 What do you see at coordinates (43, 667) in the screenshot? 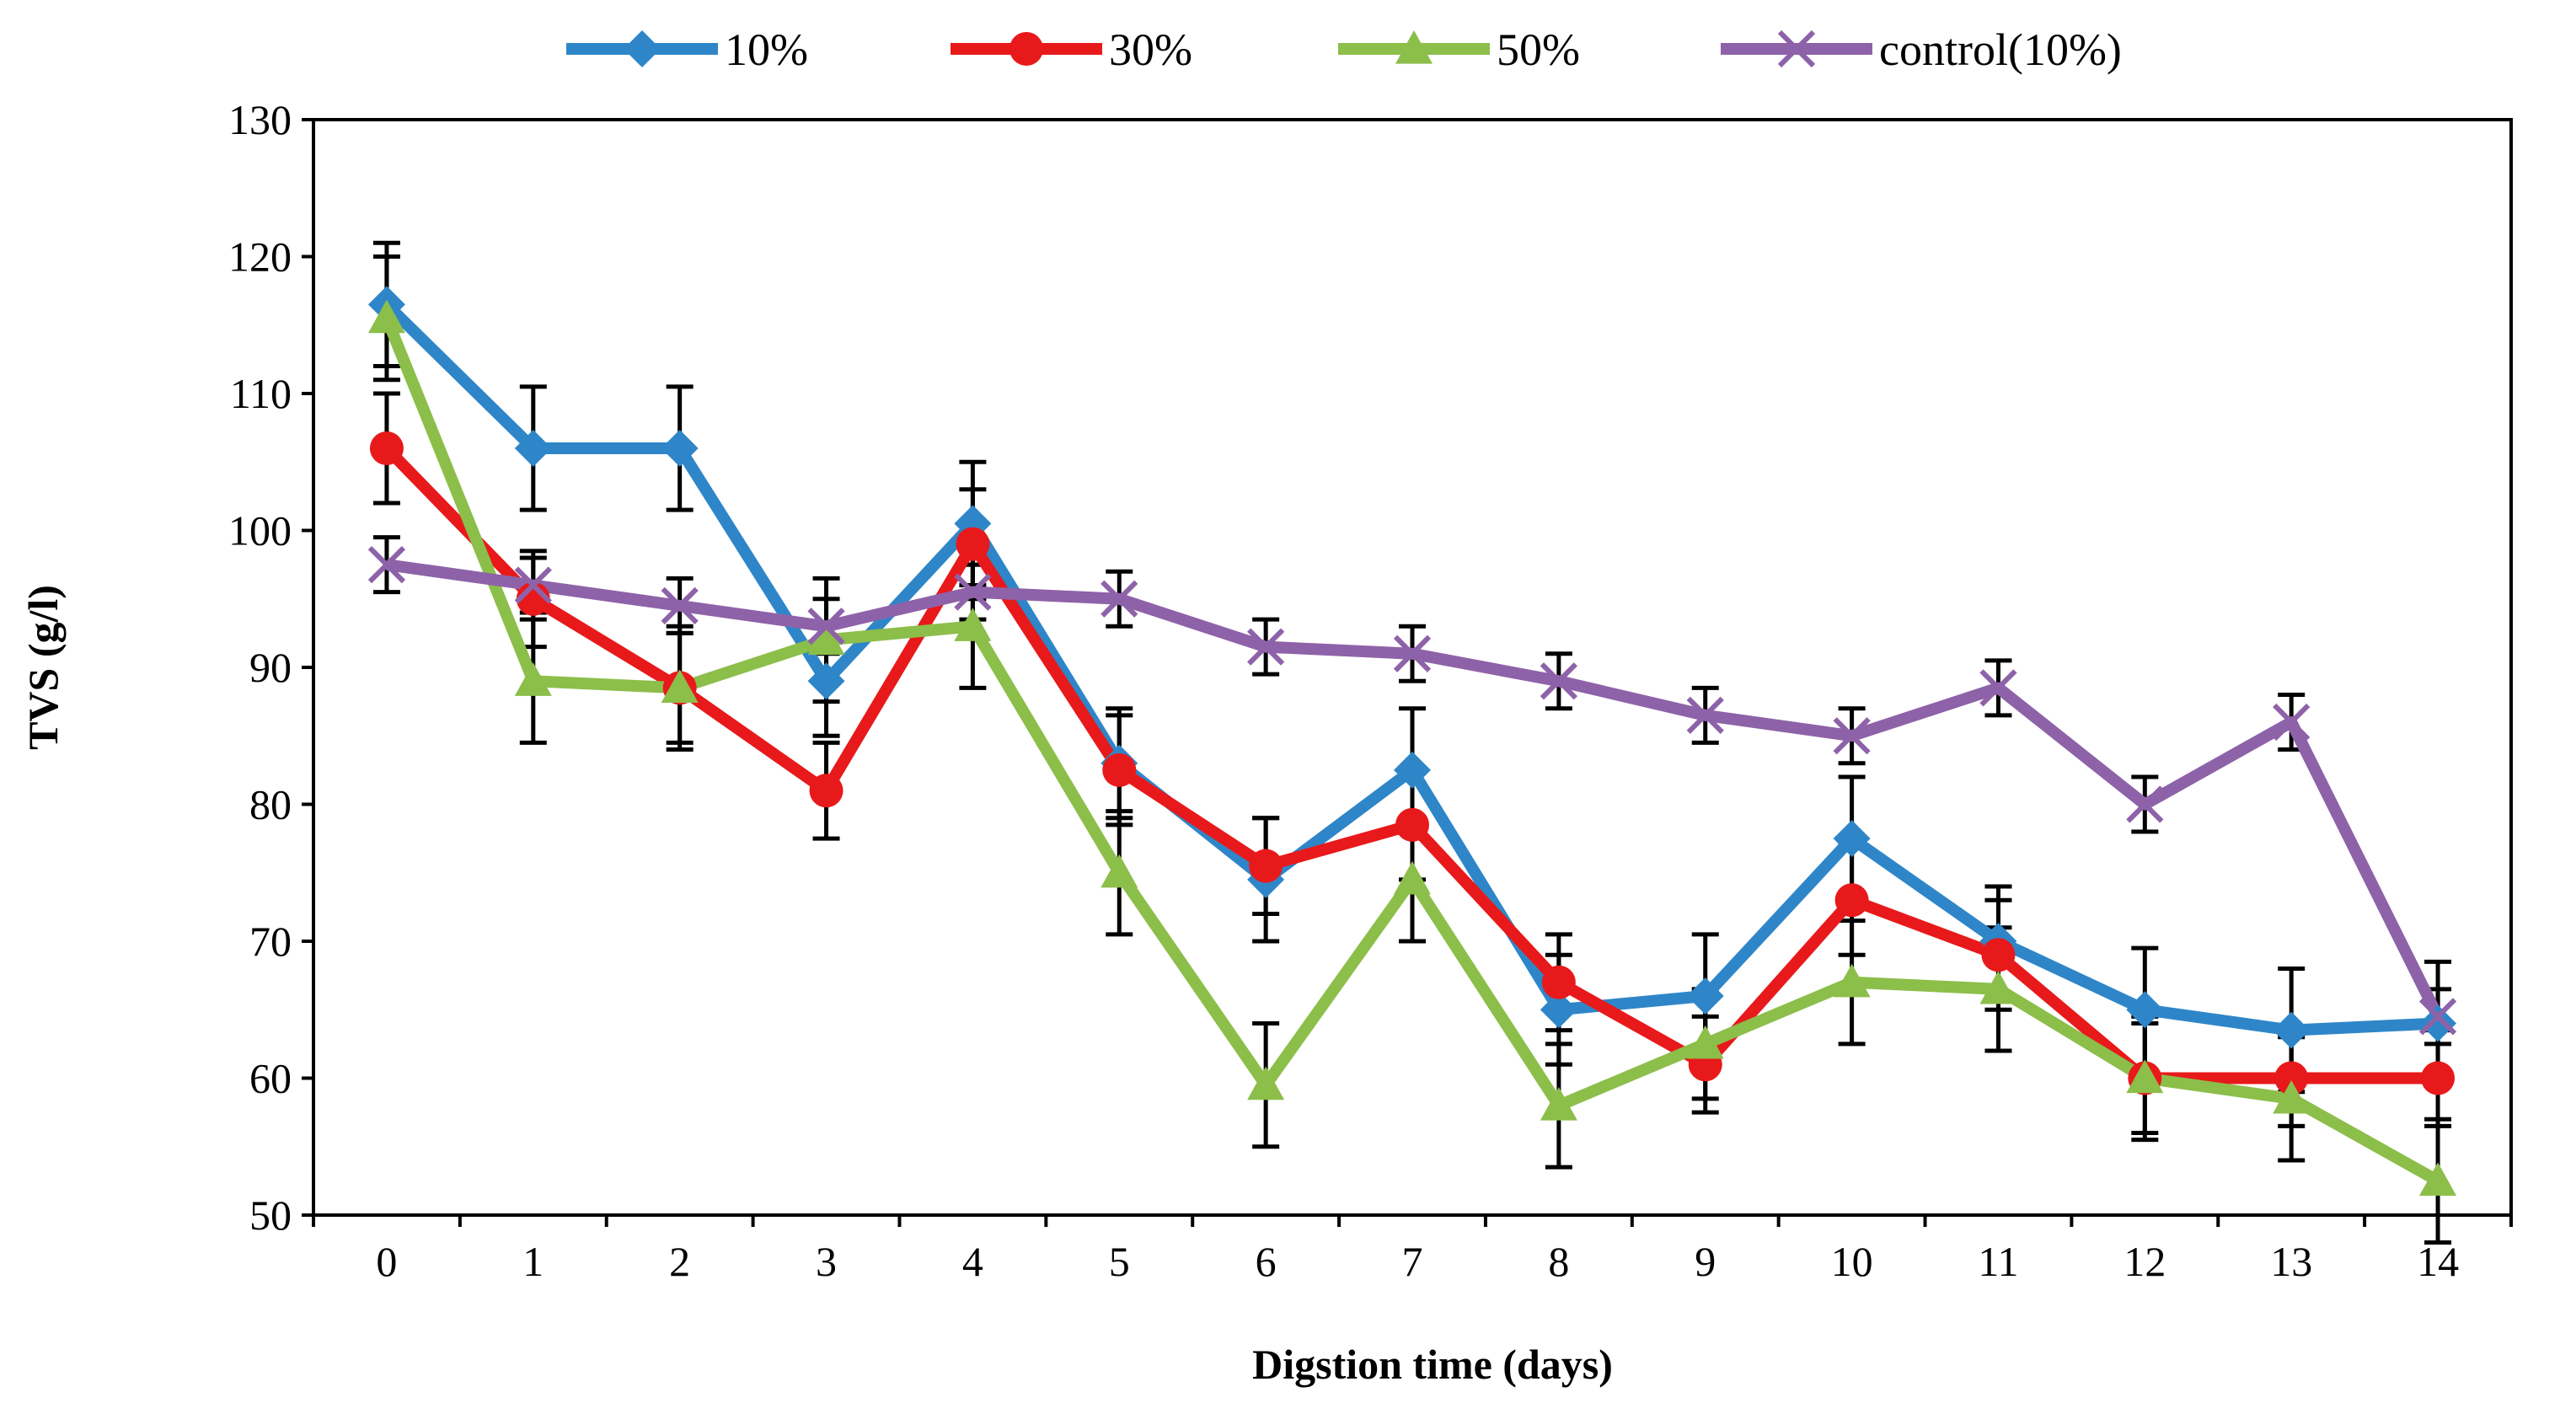
I see `y-axis-title: TVS (g/l)` at bounding box center [43, 667].